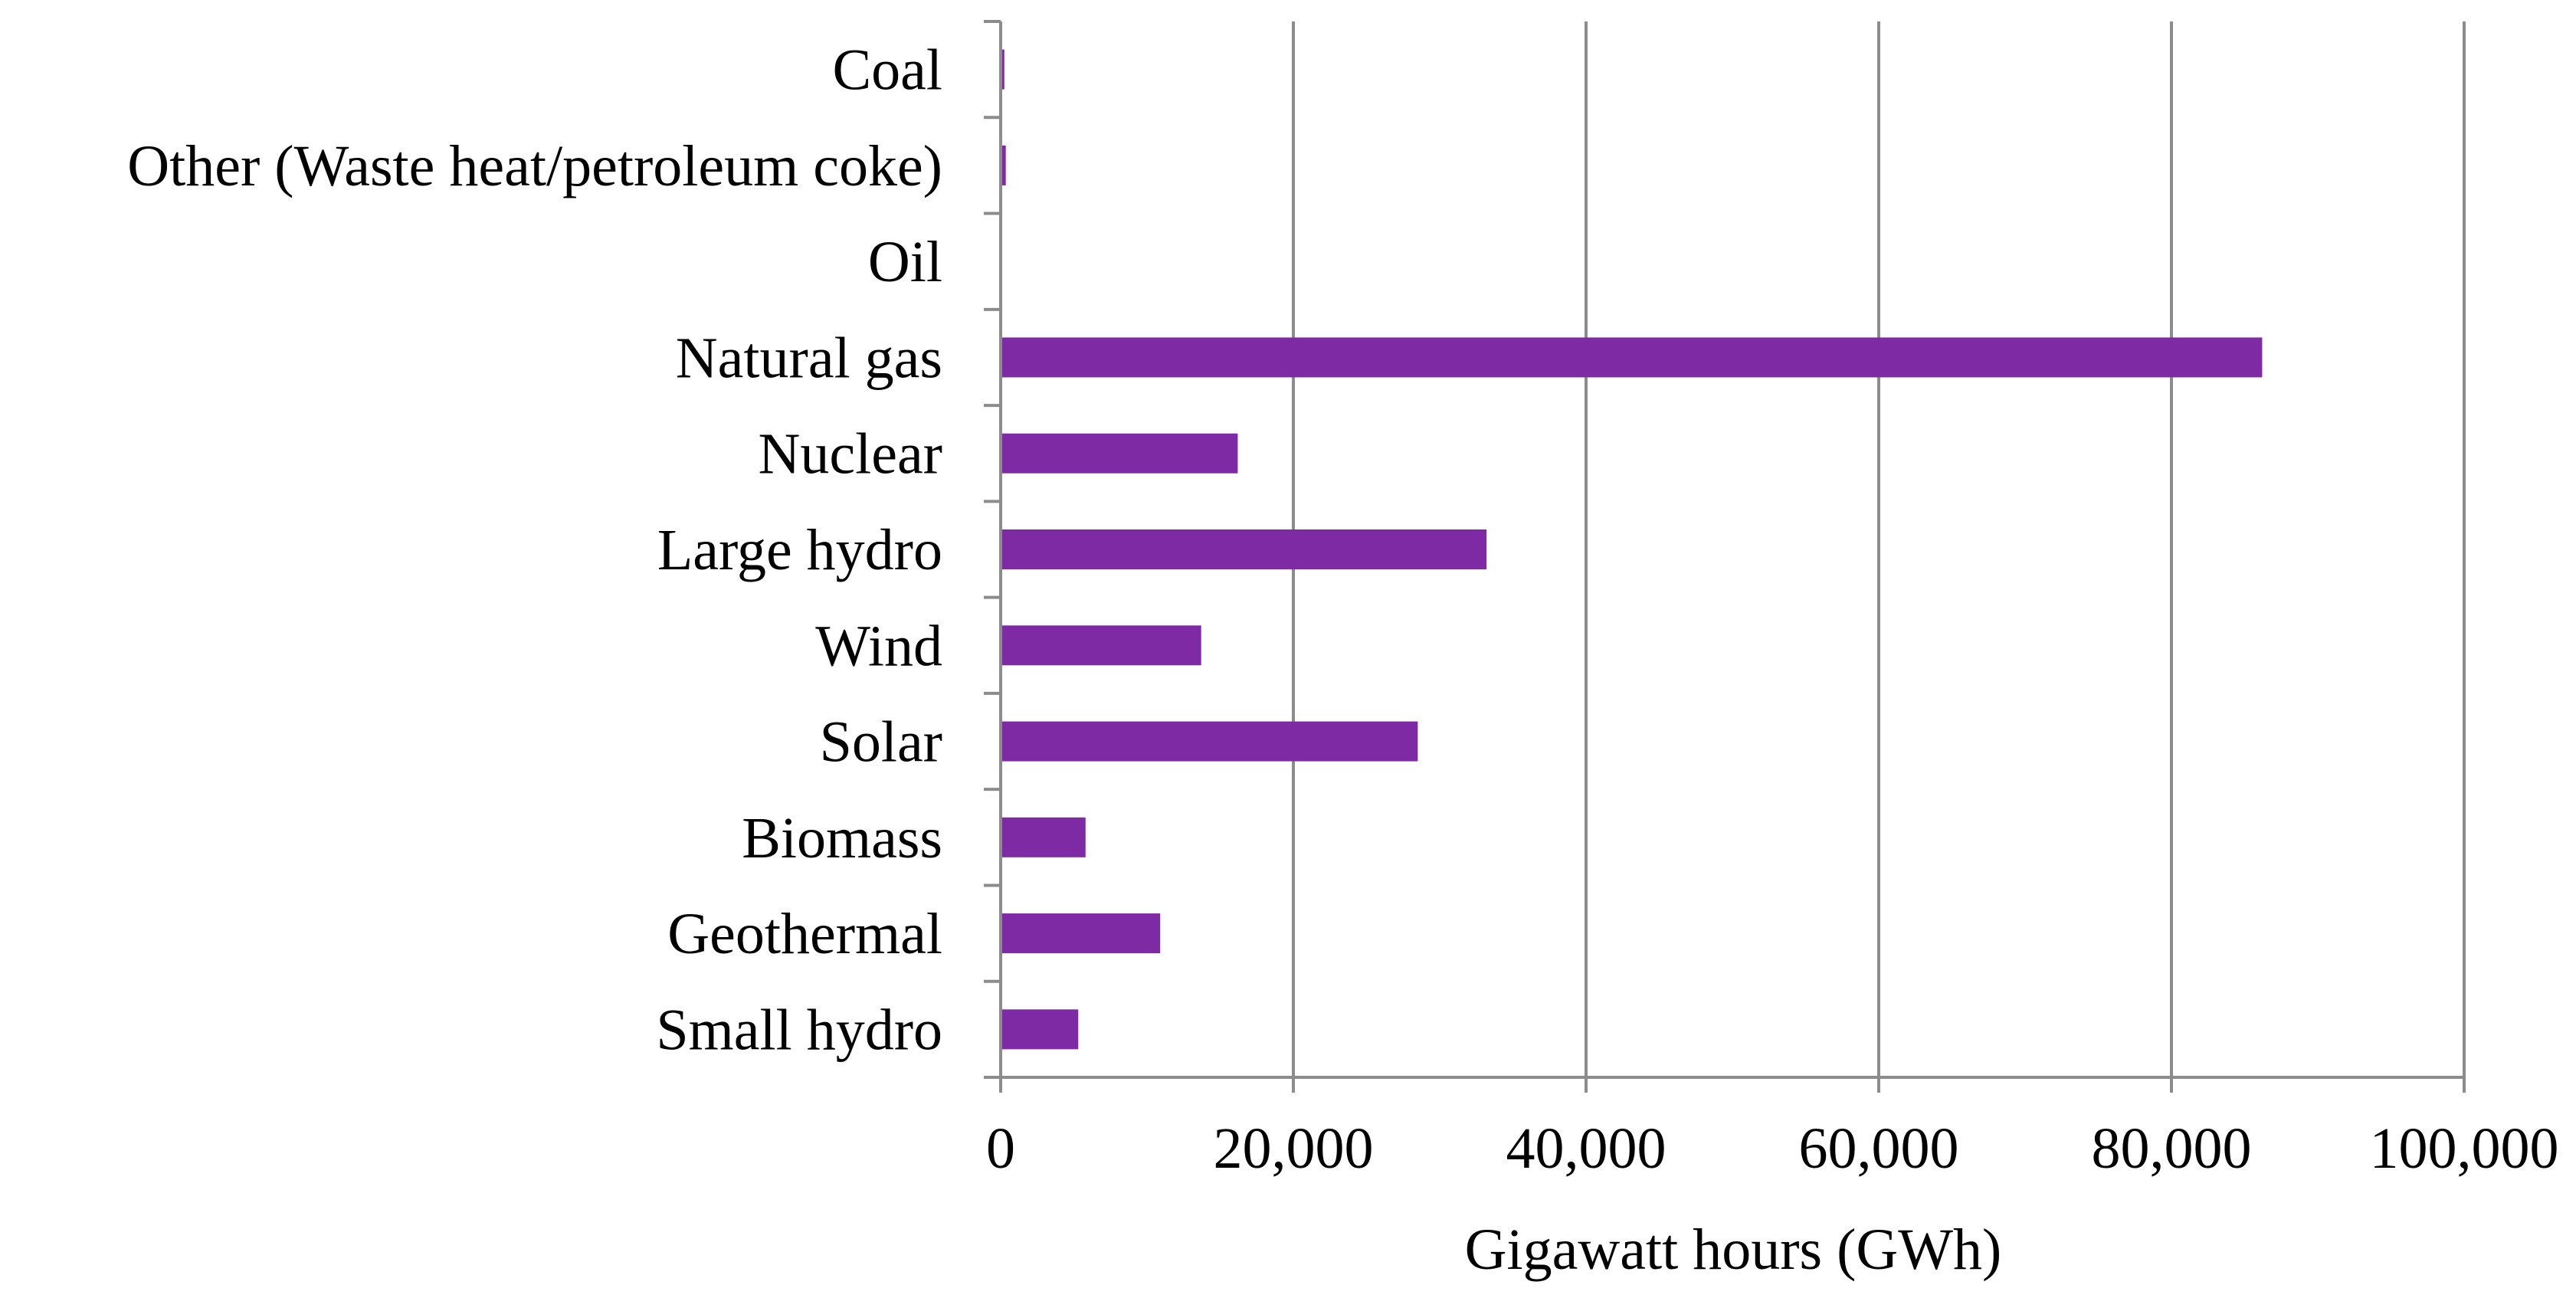 The height and width of the screenshot is (1298, 2576). What do you see at coordinates (842, 838) in the screenshot?
I see `category-label: Biomass` at bounding box center [842, 838].